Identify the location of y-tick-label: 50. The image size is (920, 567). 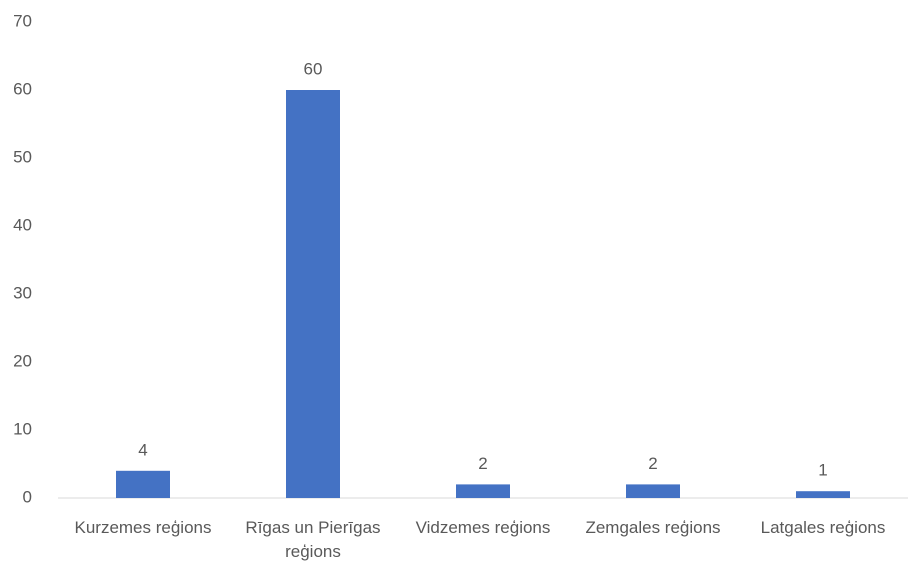
(22, 156).